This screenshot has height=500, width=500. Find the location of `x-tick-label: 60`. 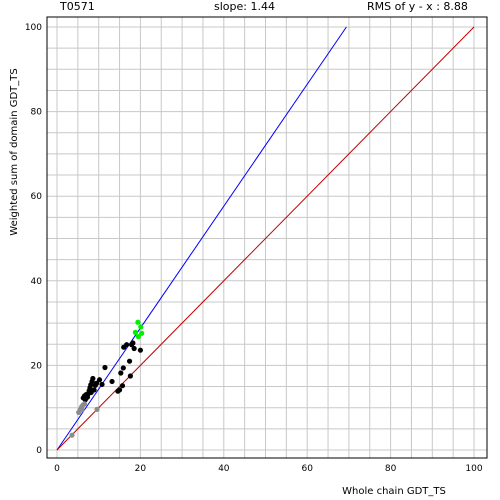

x-tick-label: 60 is located at coordinates (307, 469).